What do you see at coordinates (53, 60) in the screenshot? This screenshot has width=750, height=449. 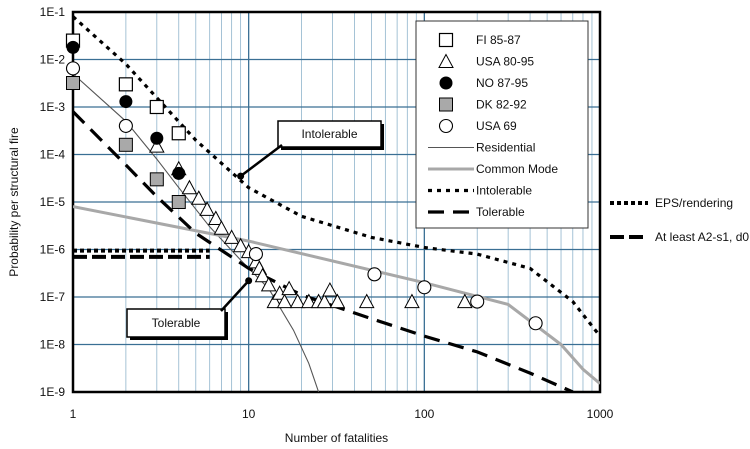 I see `y-tick-label: 1E-2` at bounding box center [53, 60].